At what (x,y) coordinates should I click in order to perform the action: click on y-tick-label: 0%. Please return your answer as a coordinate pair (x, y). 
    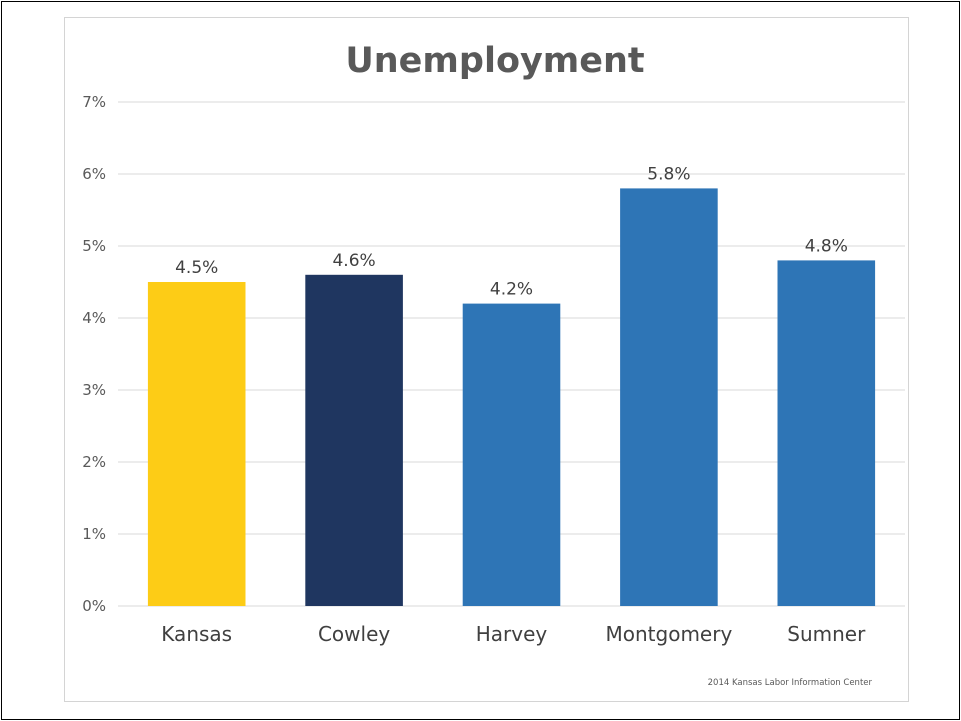
    Looking at the image, I should click on (94, 606).